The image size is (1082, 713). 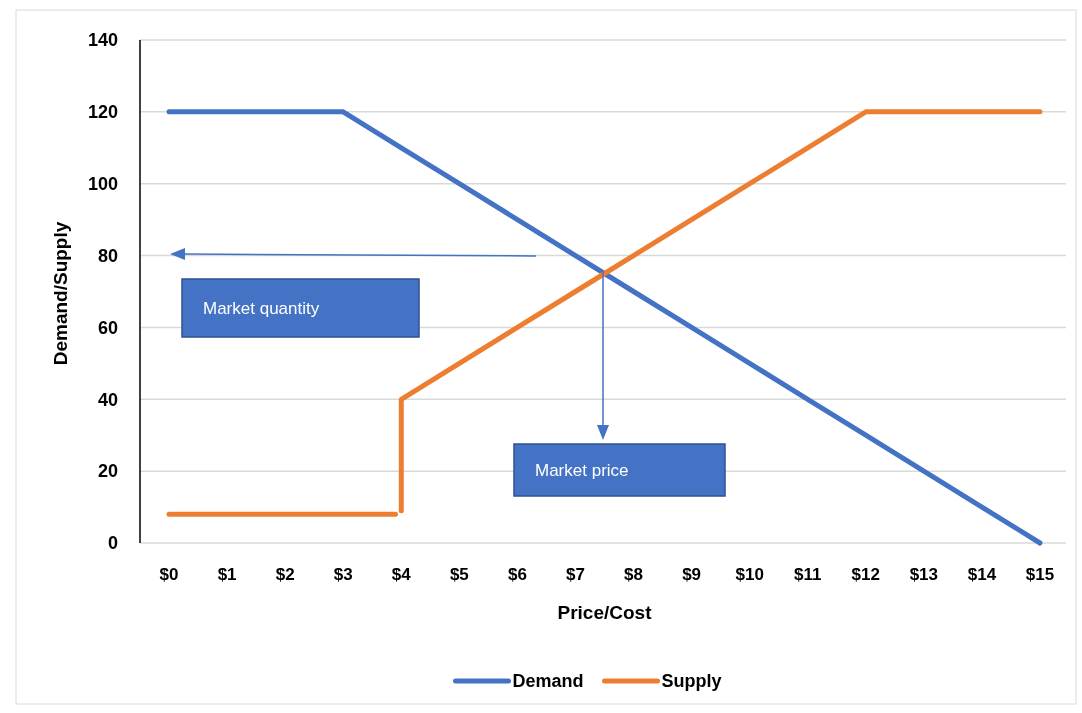 I want to click on x-tick-label: $3, so click(x=343, y=574).